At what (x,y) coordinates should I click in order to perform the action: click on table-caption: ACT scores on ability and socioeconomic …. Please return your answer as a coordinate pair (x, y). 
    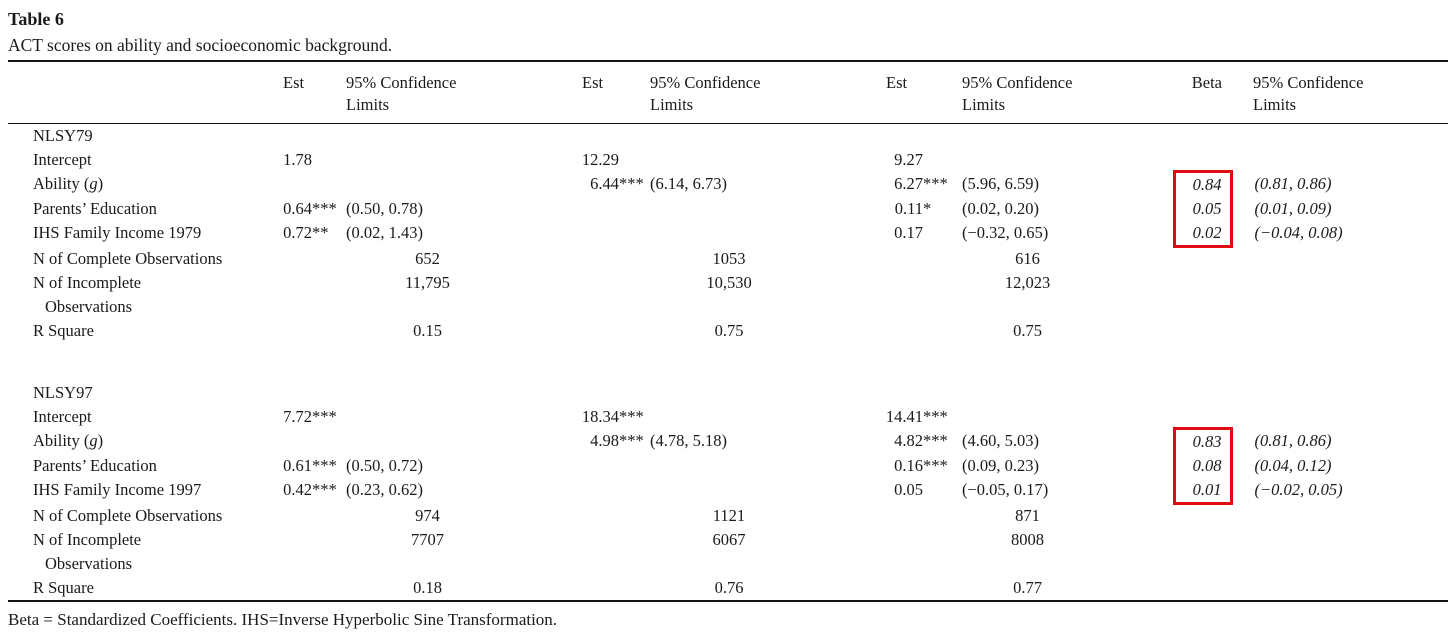
    Looking at the image, I should click on (200, 45).